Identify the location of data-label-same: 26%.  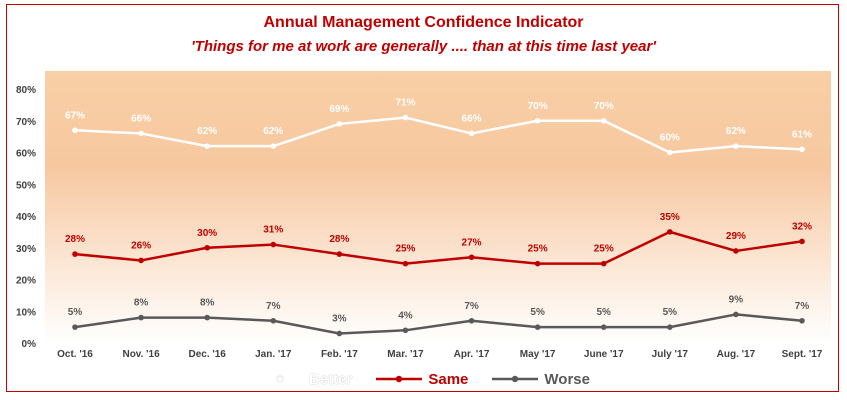
(141, 245).